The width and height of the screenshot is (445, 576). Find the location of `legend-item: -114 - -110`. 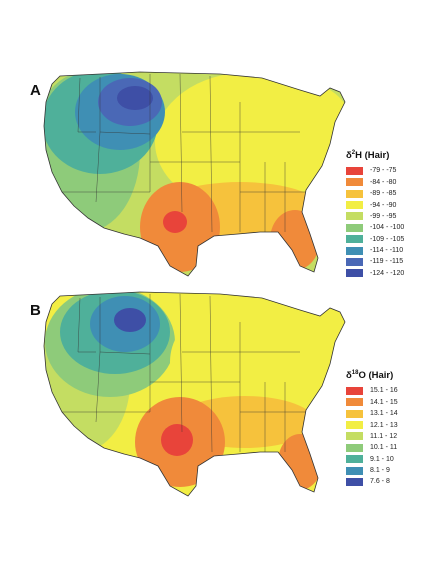

legend-item: -114 - -110 is located at coordinates (375, 250).